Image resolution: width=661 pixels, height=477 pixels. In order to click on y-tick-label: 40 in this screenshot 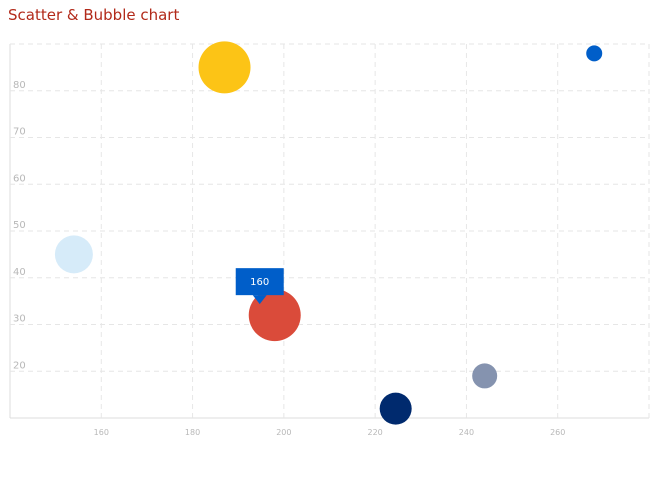, I will do `click(19, 272)`.